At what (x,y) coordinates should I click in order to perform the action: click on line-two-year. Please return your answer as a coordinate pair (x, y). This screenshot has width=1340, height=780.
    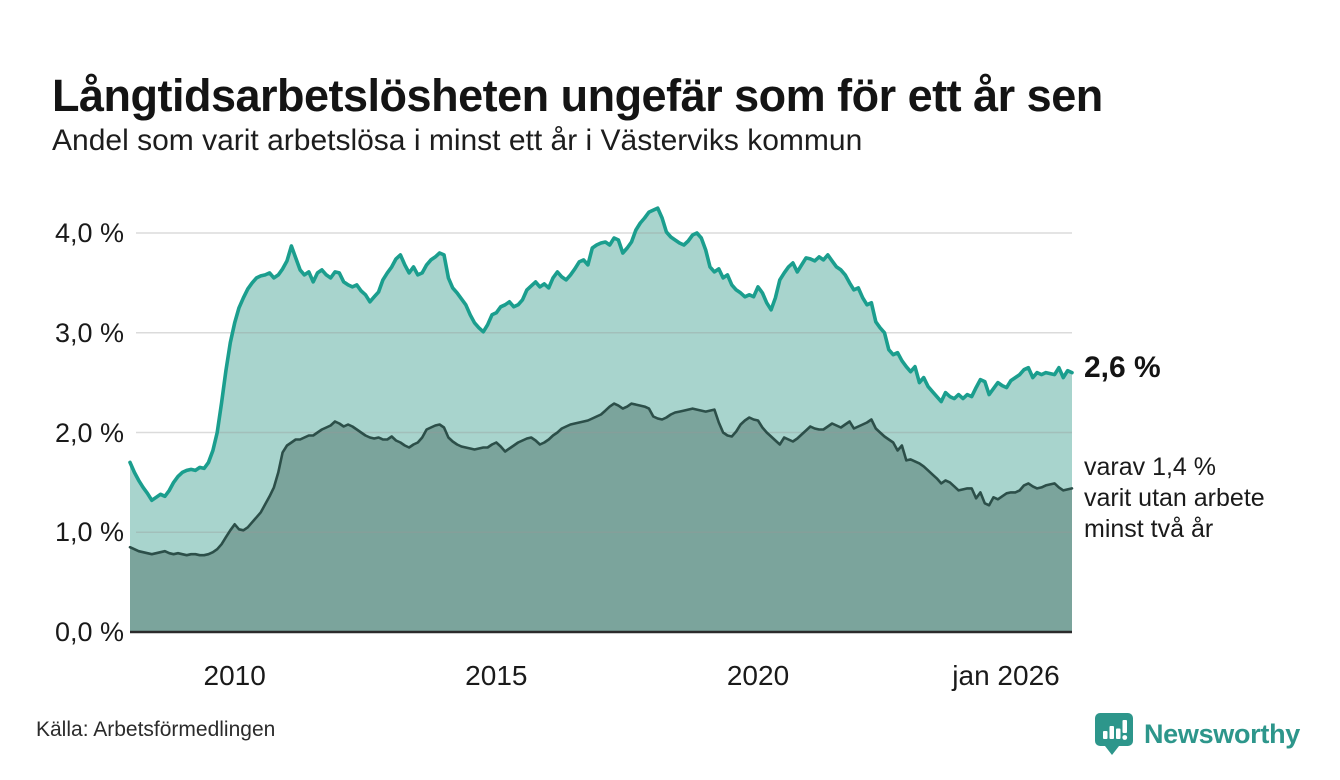
    Looking at the image, I should click on (601, 479).